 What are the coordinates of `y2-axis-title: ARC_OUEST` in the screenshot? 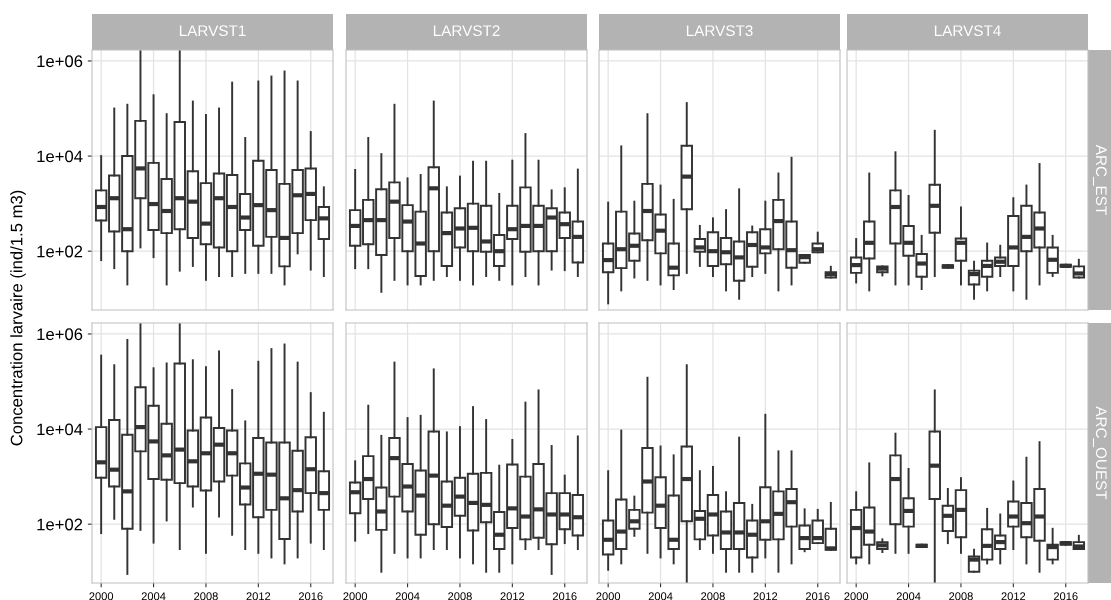 It's located at (1100, 453).